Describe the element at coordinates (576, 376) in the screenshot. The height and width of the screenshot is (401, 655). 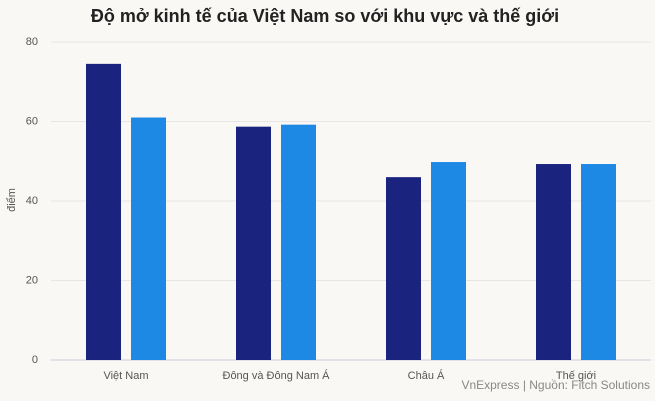
I see `x-tick-label: Thế giới` at that location.